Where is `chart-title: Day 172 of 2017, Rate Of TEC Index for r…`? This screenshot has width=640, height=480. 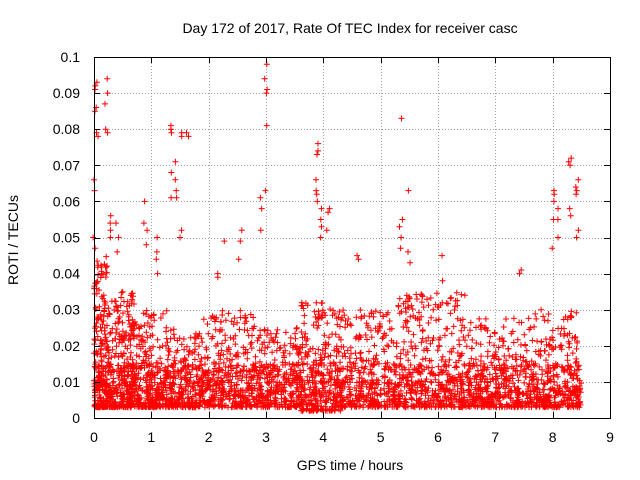
chart-title: Day 172 of 2017, Rate Of TEC Index for r… is located at coordinates (349, 28).